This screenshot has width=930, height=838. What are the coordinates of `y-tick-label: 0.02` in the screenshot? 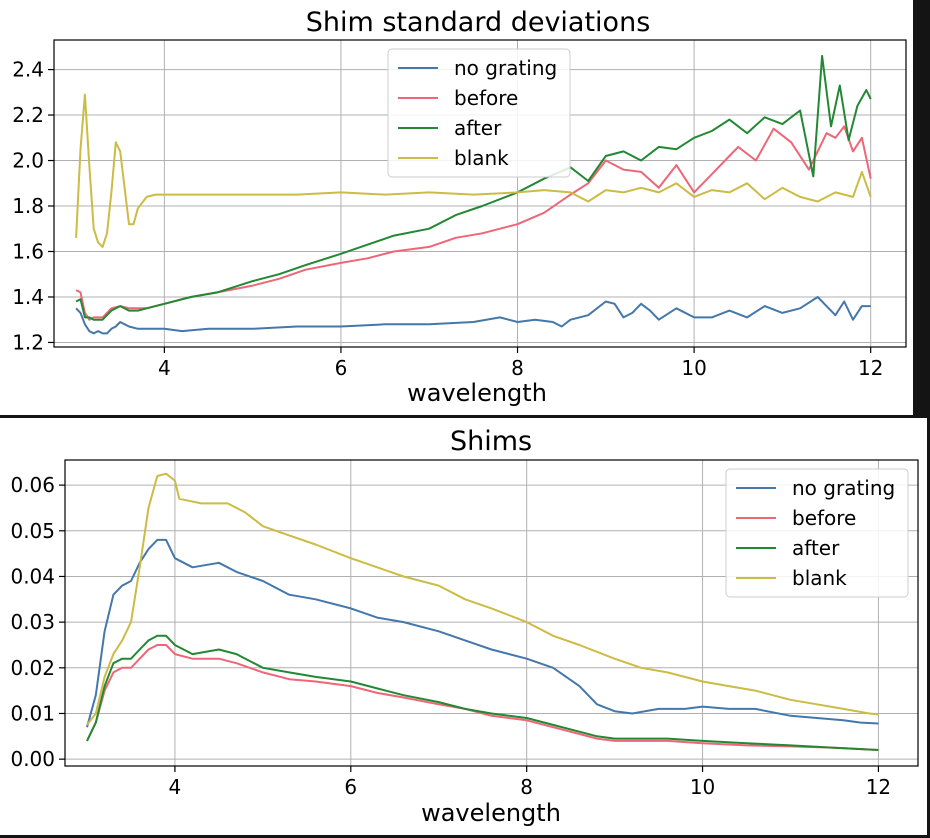 It's located at (32, 668).